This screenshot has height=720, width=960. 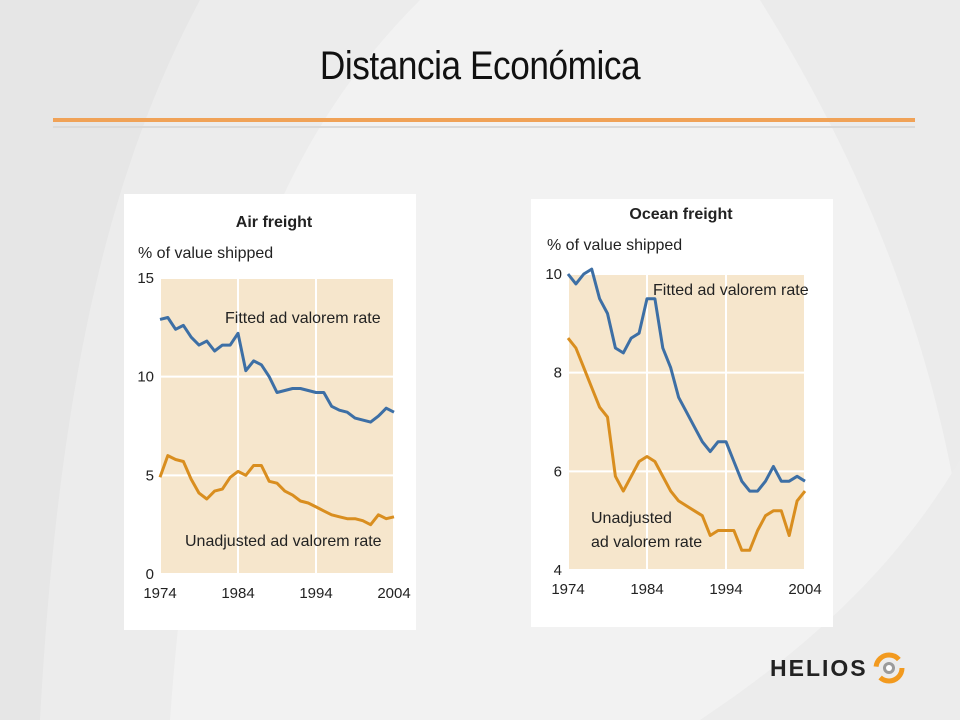 I want to click on tick-labels: 0 5 10 15 1974 1984 1994 2004, so click(x=273, y=436).